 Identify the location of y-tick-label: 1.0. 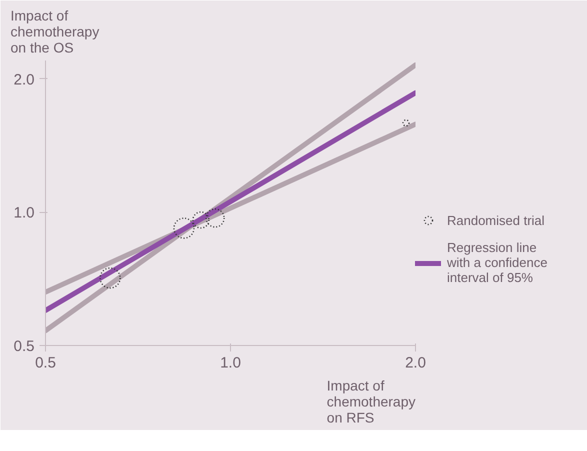
(24, 213).